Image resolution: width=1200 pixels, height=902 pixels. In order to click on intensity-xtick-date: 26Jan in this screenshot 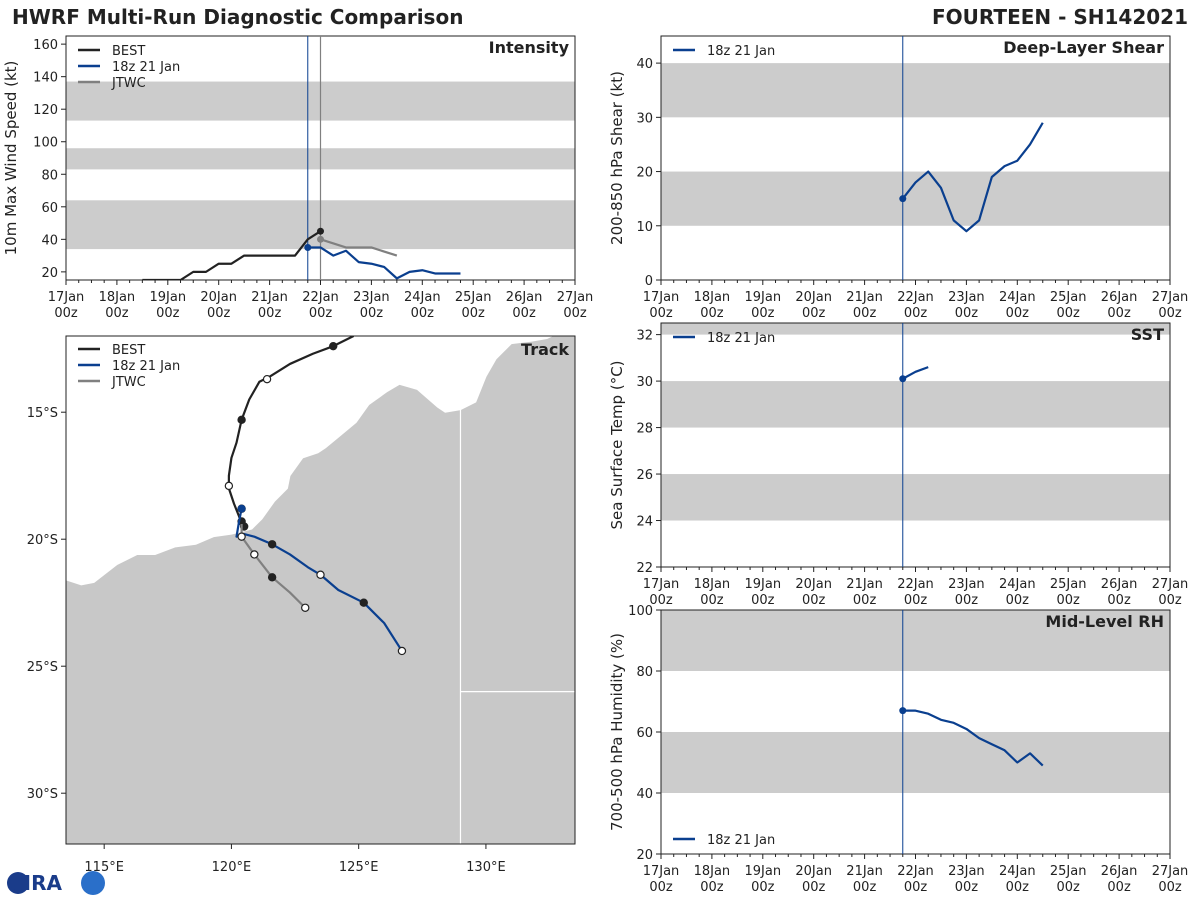, I will do `click(524, 297)`.